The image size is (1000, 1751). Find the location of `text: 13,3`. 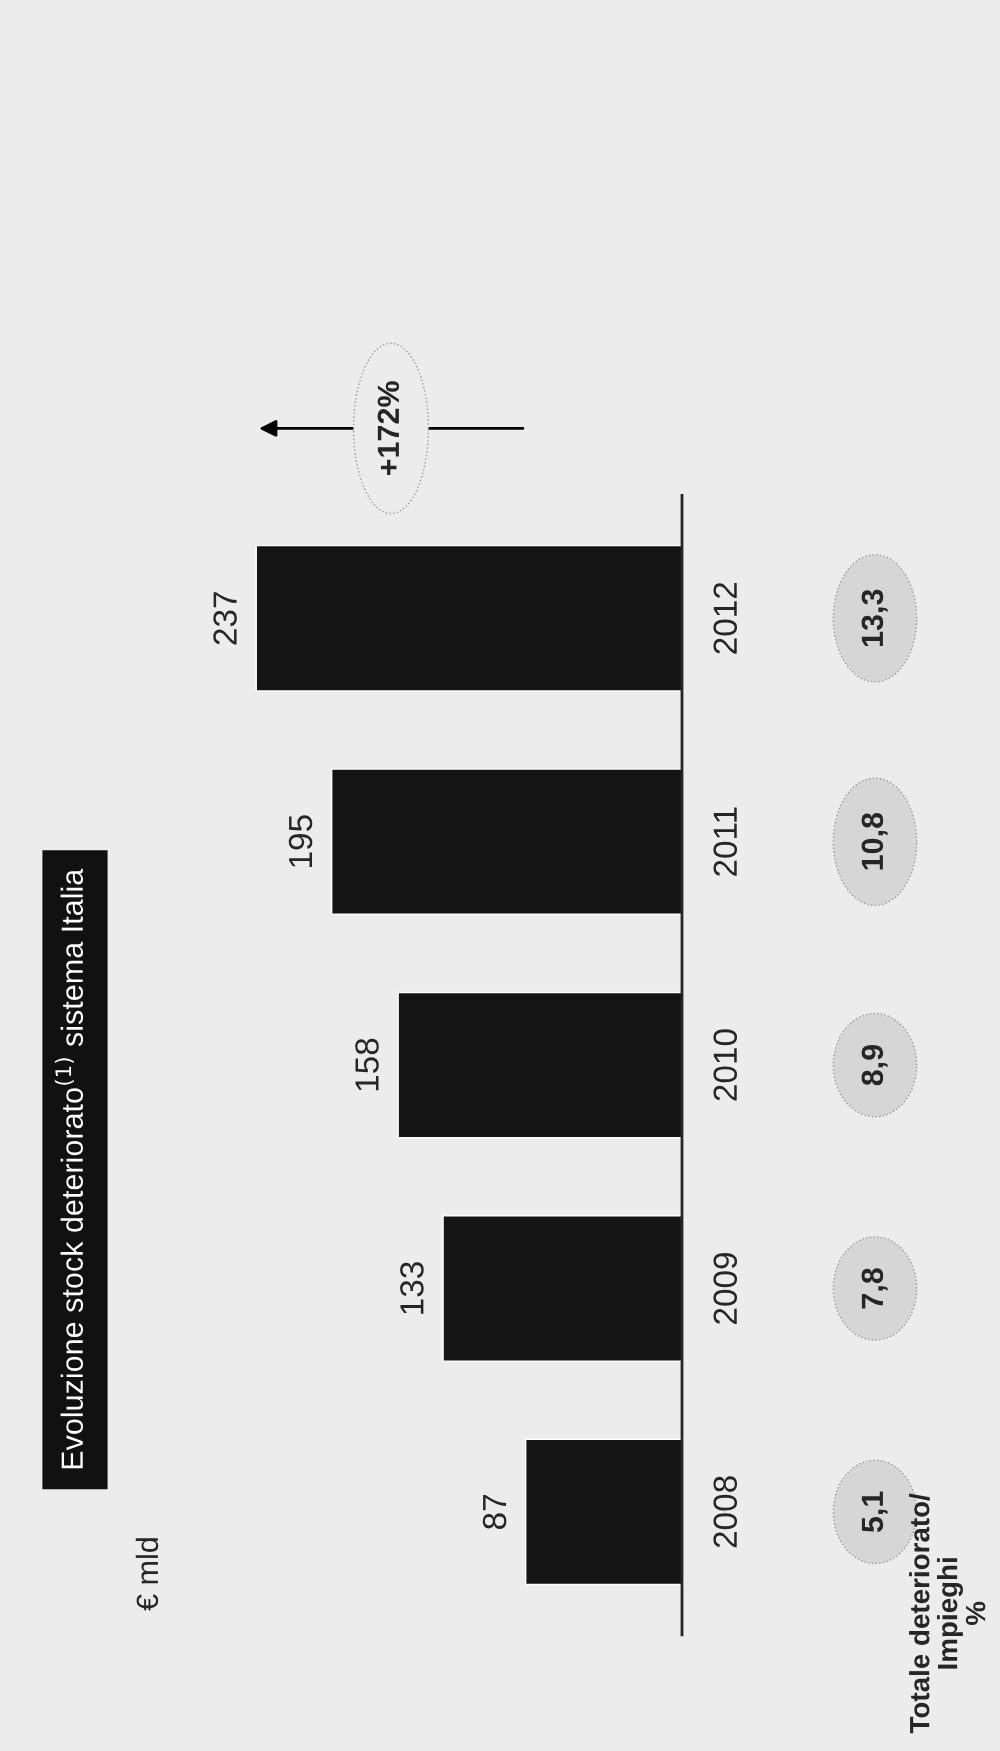

text: 13,3 is located at coordinates (874, 618).